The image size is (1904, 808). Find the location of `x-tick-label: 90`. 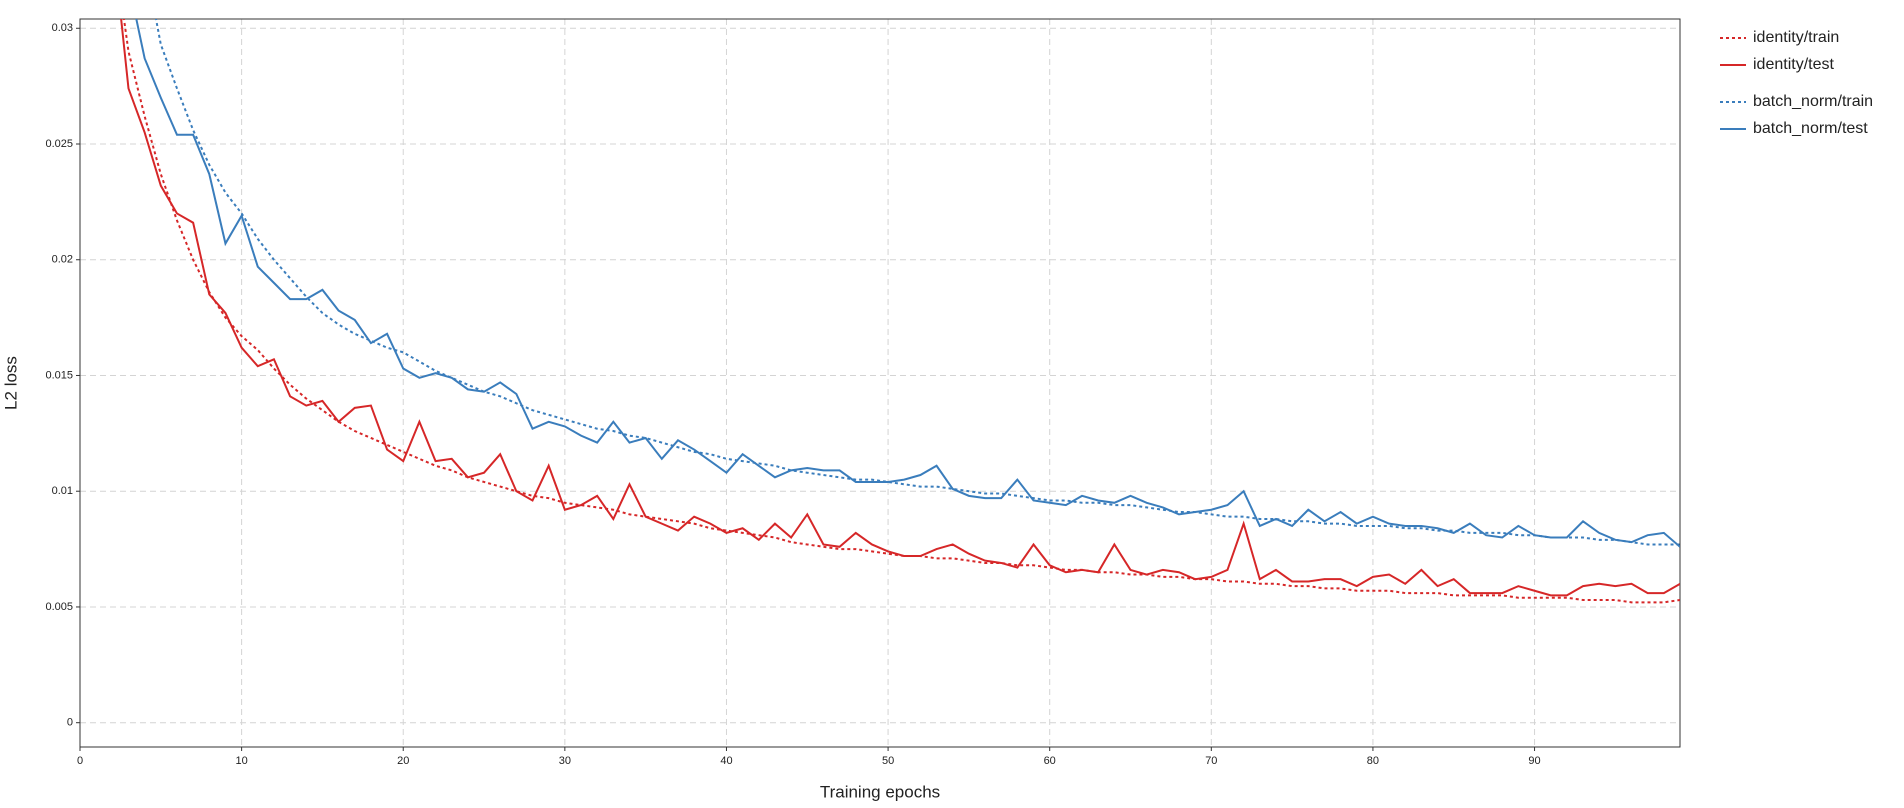

x-tick-label: 90 is located at coordinates (1534, 761).